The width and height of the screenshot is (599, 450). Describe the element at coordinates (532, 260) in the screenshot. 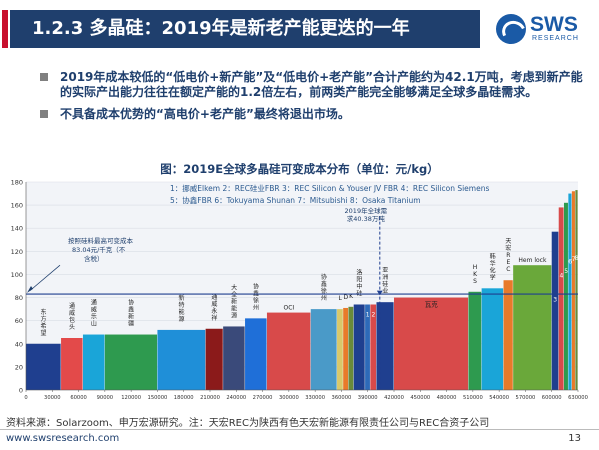

I see `bar-label: Hem lock` at that location.